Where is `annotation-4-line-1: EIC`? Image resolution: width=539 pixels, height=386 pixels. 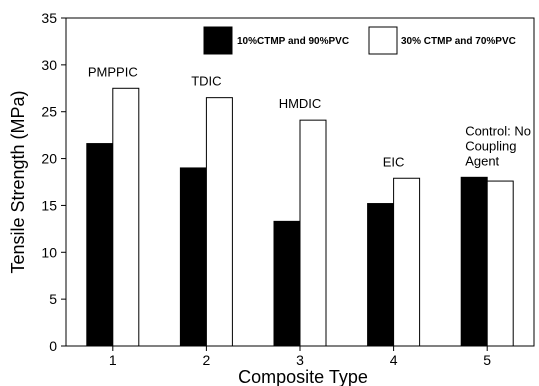
annotation-4-line-1: EIC is located at coordinates (394, 161).